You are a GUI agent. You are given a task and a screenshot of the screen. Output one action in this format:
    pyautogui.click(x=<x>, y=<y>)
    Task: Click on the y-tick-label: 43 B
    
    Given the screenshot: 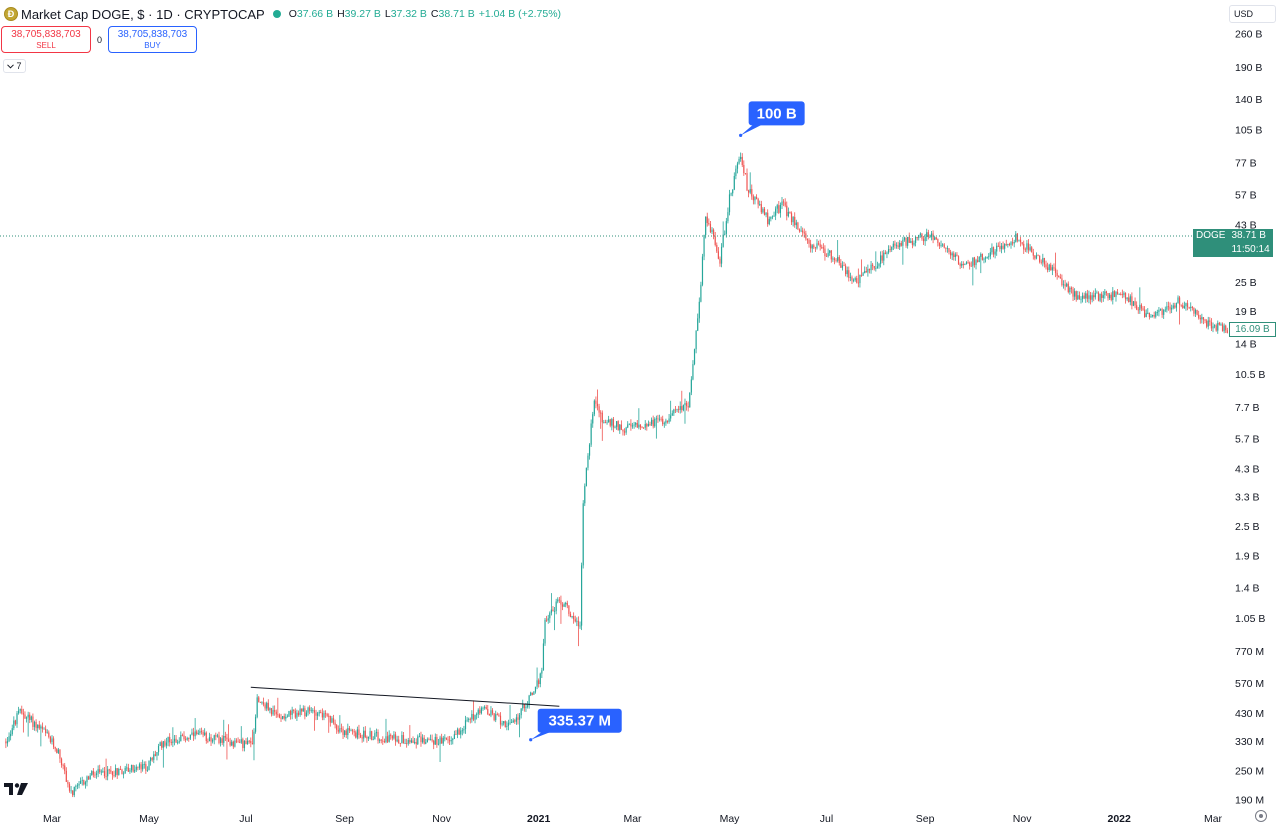 What is the action you would take?
    pyautogui.click(x=1246, y=225)
    